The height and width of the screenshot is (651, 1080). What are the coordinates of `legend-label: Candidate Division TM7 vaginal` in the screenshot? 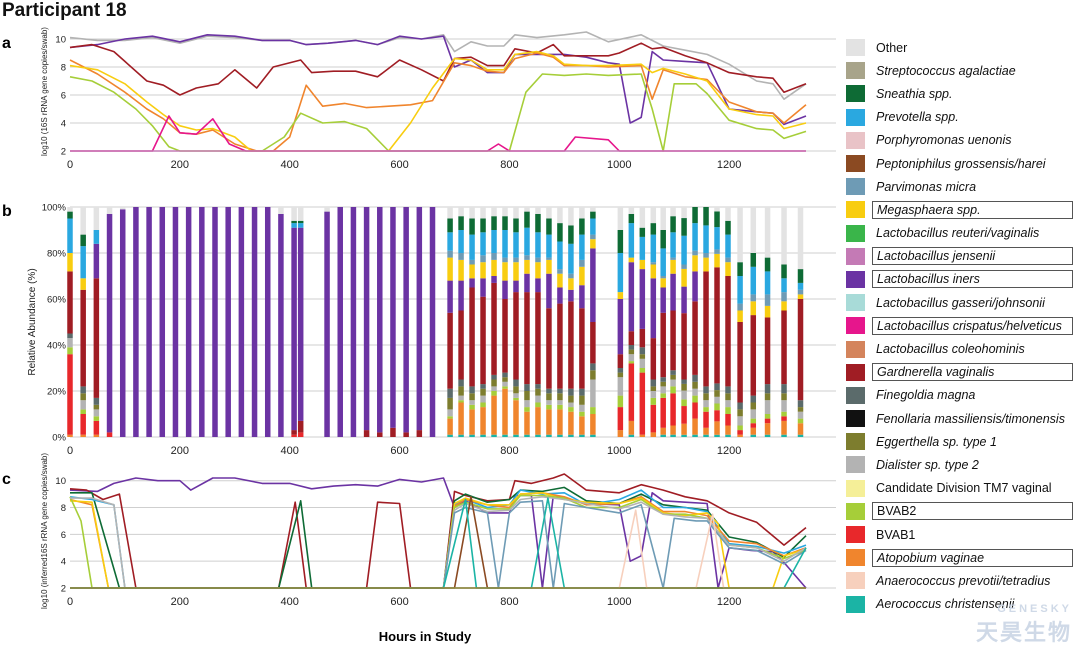 It's located at (964, 488).